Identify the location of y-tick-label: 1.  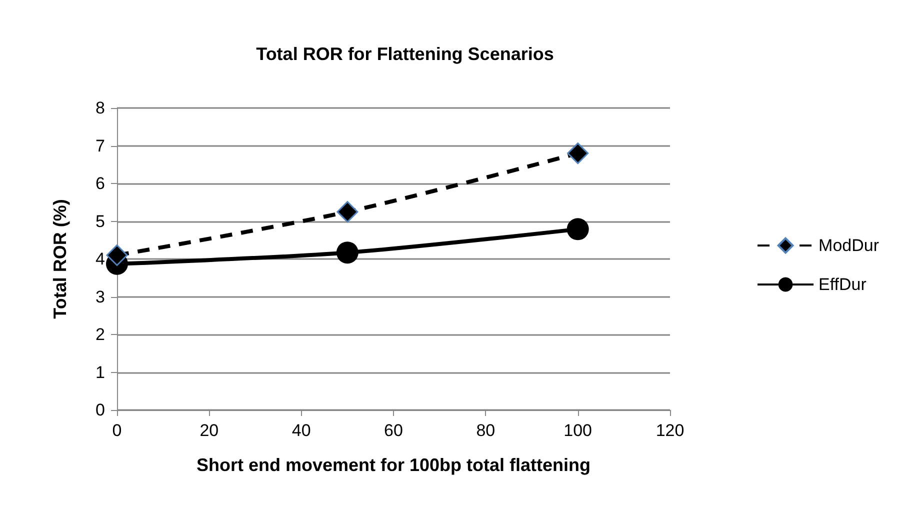
(100, 372).